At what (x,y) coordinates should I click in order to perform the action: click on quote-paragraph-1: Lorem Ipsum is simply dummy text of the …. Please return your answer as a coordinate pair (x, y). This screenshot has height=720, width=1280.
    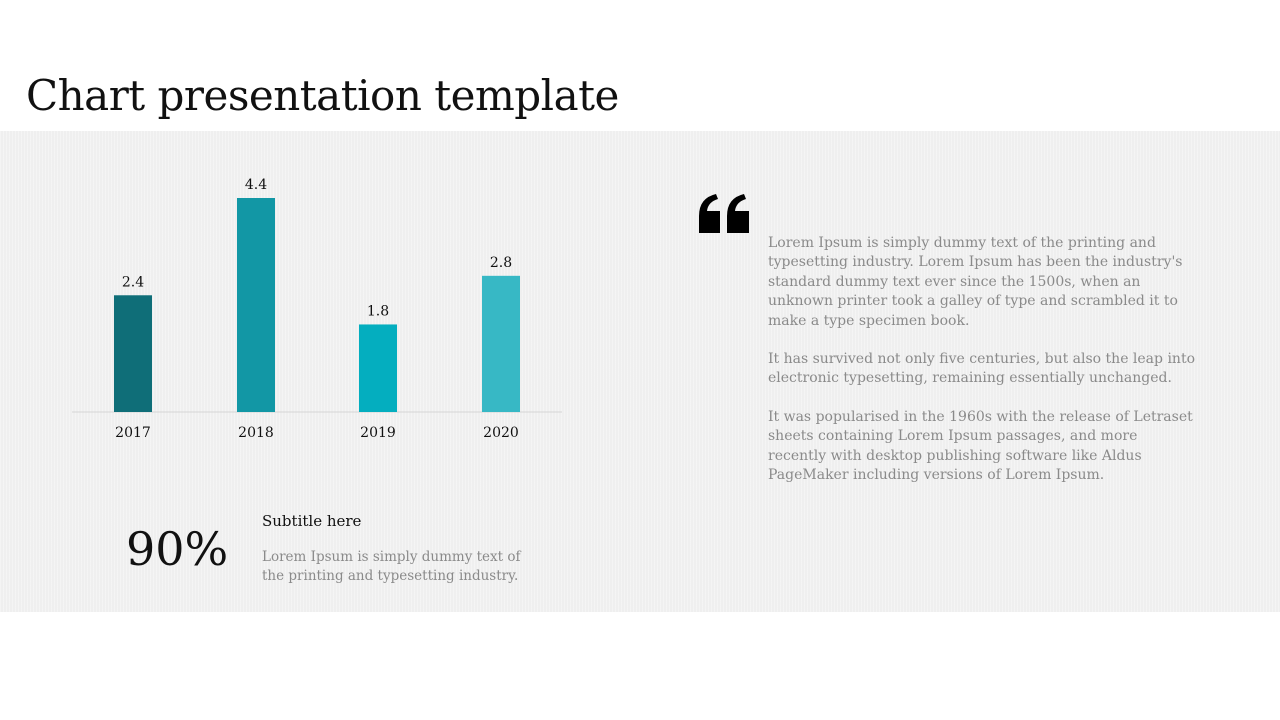
    Looking at the image, I should click on (975, 282).